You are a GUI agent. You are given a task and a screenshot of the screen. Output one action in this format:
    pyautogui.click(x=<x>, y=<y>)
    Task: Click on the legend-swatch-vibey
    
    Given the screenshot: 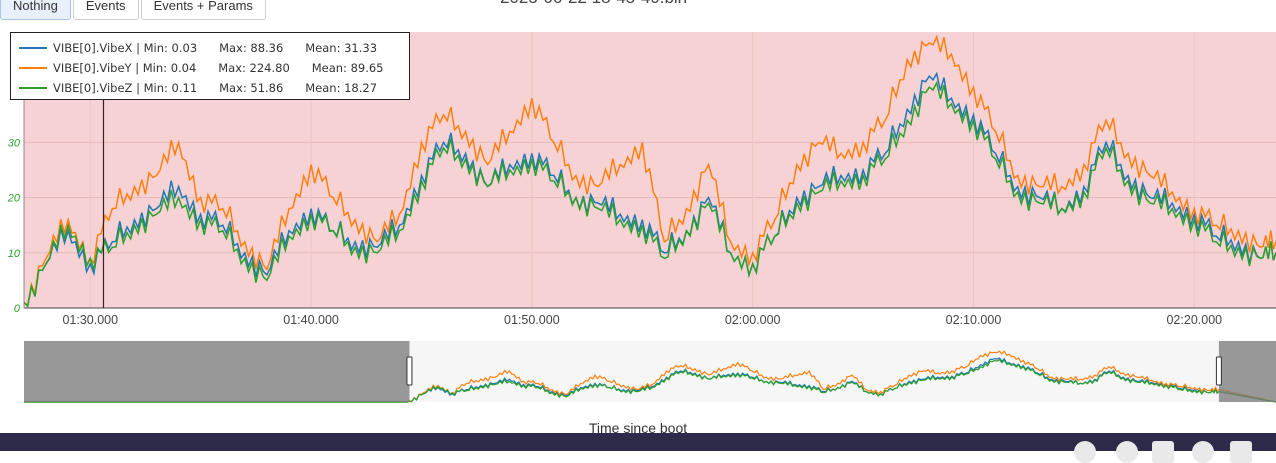 What is the action you would take?
    pyautogui.click(x=33, y=68)
    